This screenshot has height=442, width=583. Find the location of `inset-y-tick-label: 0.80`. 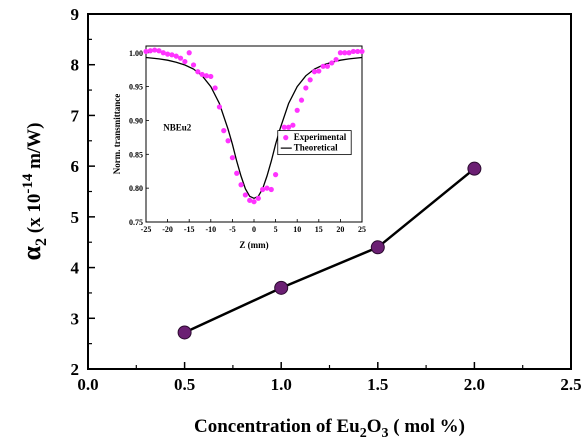

inset-y-tick-label: 0.80 is located at coordinates (136, 188).